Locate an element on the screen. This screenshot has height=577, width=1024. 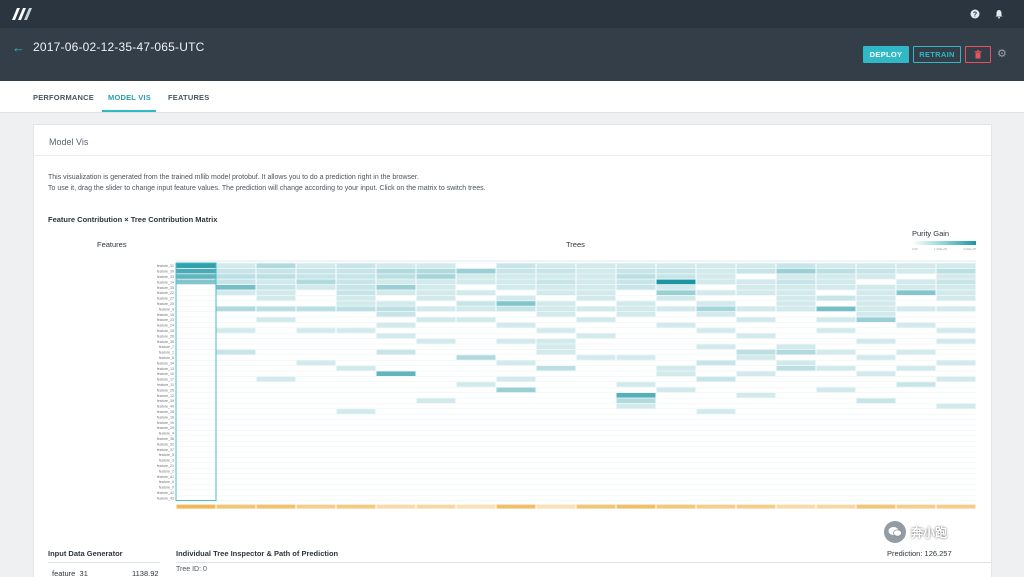
tab-performance: PERFORMANCE is located at coordinates (63, 97).